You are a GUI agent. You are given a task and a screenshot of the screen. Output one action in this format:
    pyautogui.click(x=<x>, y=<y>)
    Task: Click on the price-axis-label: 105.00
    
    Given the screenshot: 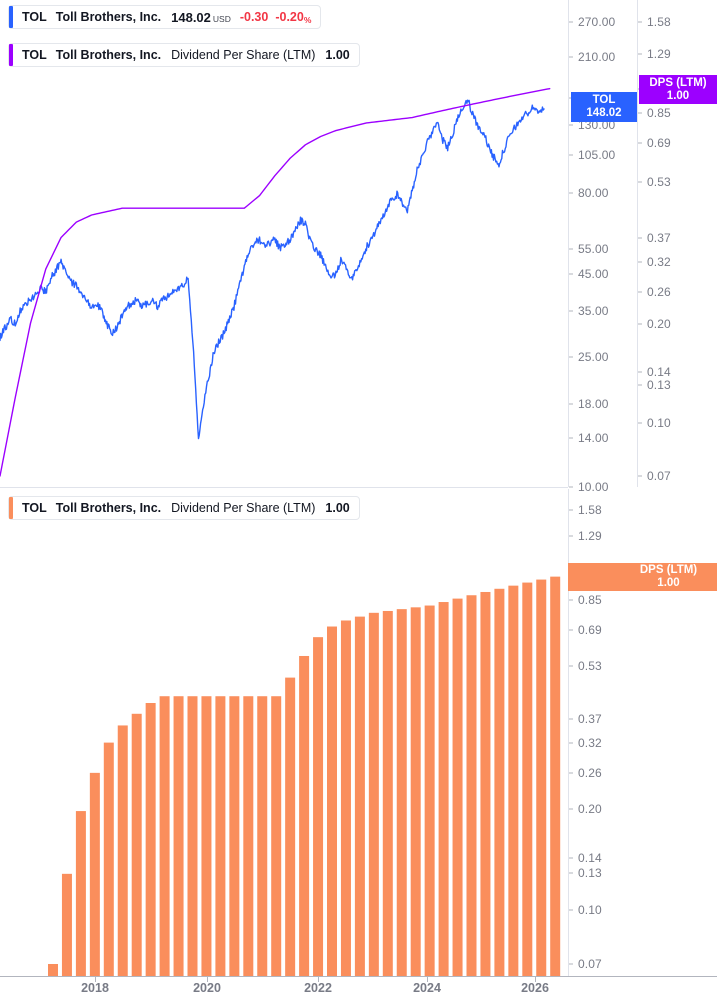 What is the action you would take?
    pyautogui.click(x=597, y=155)
    